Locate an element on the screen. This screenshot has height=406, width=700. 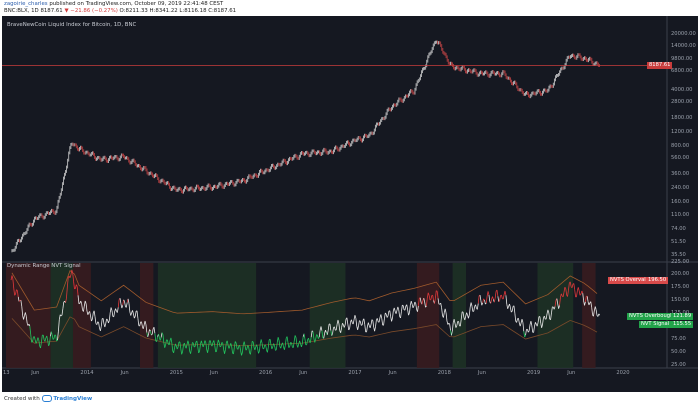
footer: Created with TradingView is located at coordinates (48, 398).